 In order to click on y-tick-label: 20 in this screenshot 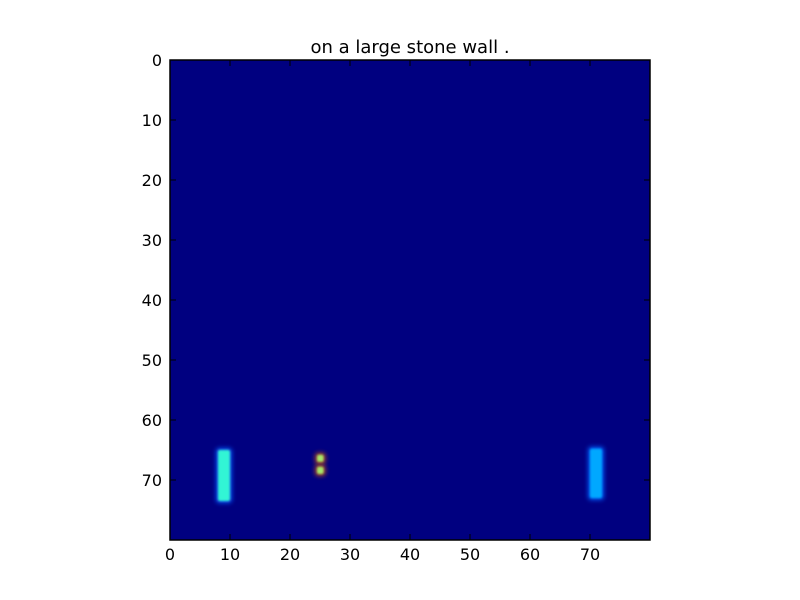, I will do `click(152, 180)`.